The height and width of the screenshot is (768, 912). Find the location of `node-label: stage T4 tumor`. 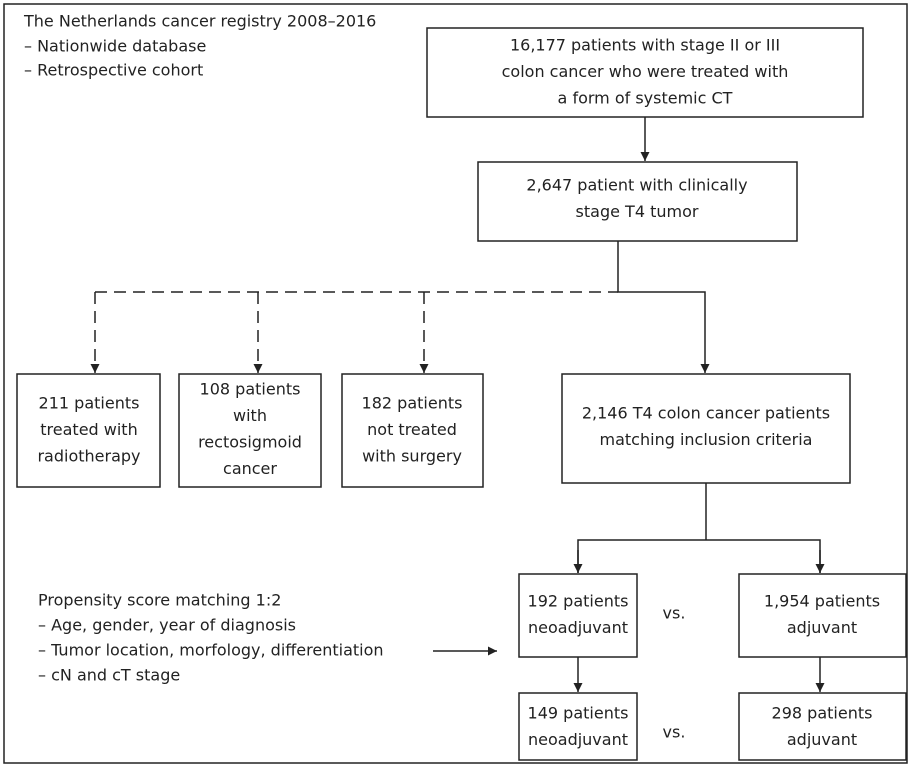

node-label: stage T4 tumor is located at coordinates (637, 211).